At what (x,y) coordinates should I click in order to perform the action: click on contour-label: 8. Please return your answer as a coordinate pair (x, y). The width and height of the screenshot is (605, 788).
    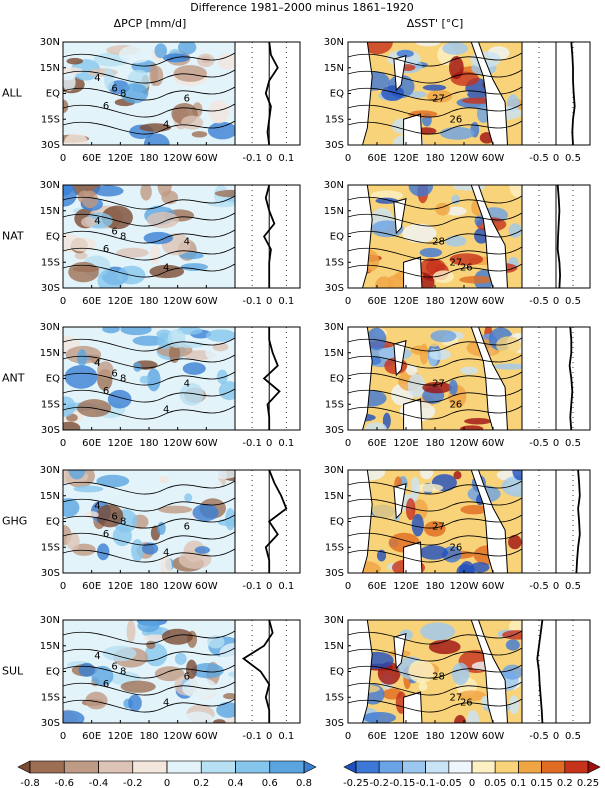
    Looking at the image, I should click on (123, 379).